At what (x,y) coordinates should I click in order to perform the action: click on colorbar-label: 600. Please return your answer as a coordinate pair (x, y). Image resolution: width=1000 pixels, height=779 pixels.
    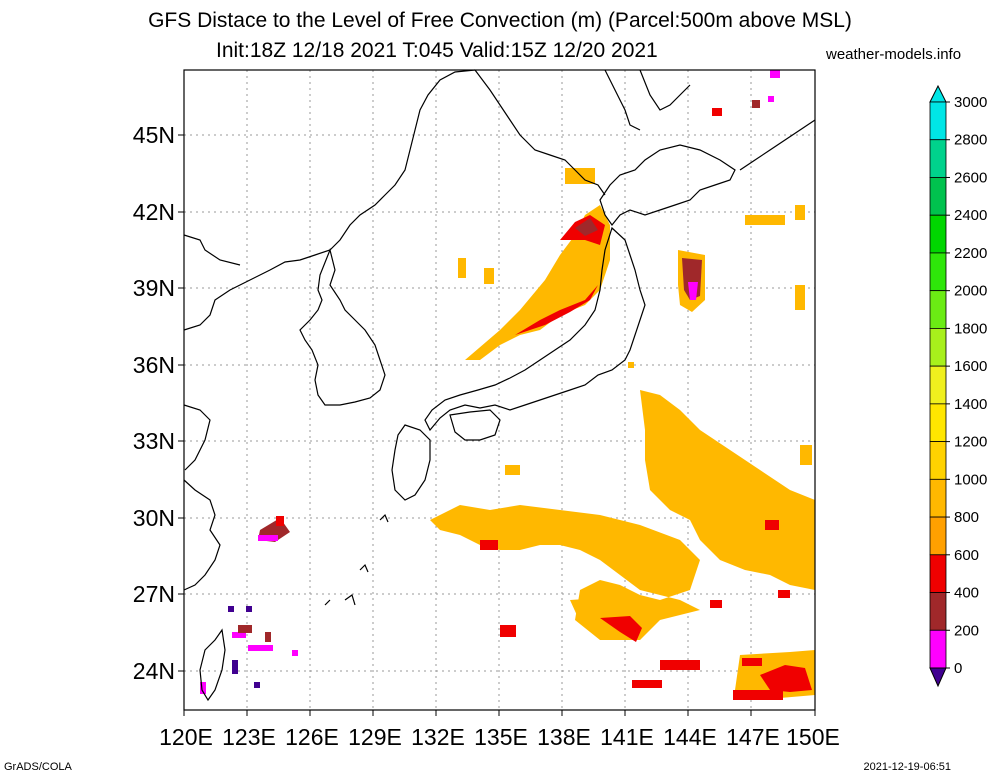
    Looking at the image, I should click on (966, 555).